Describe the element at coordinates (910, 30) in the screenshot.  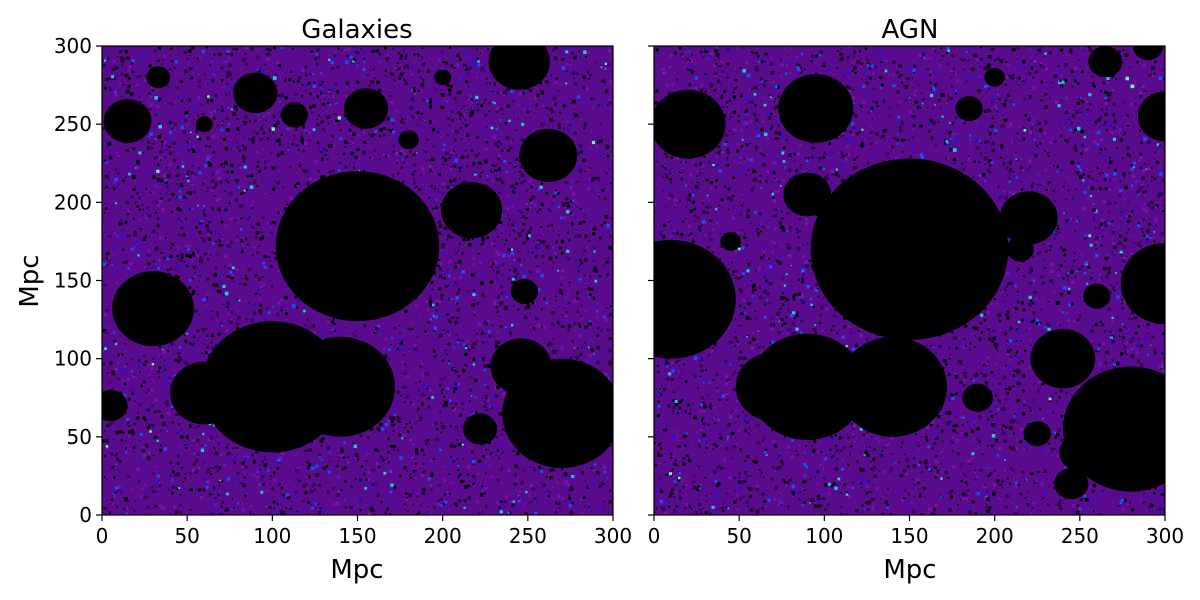
I see `chart-title: AGN` at that location.